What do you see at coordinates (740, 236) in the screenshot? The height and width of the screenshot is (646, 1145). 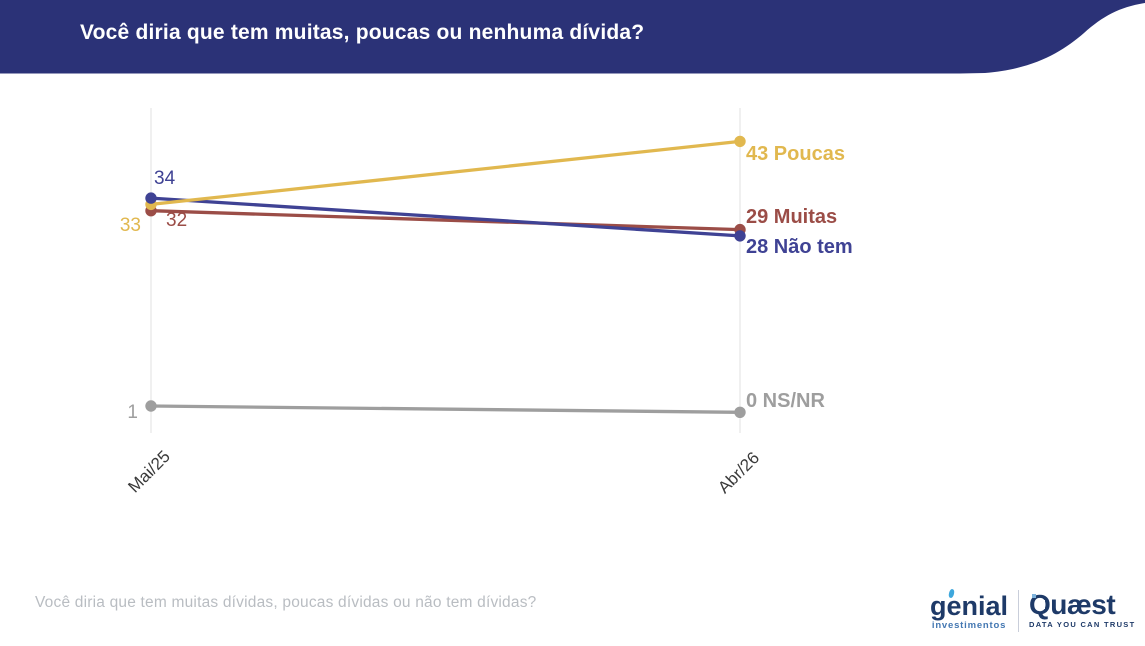 I see `series-dot-nao-tem-end` at bounding box center [740, 236].